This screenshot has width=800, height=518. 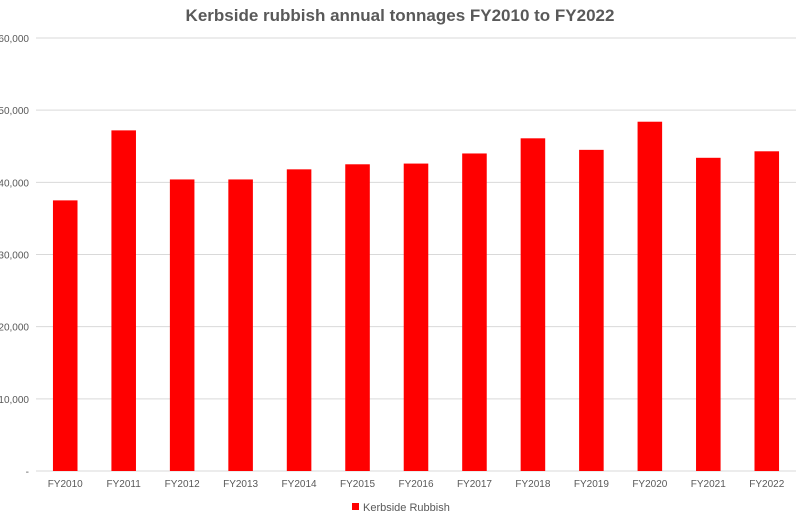 What do you see at coordinates (591, 310) in the screenshot?
I see `bar-fy2019` at bounding box center [591, 310].